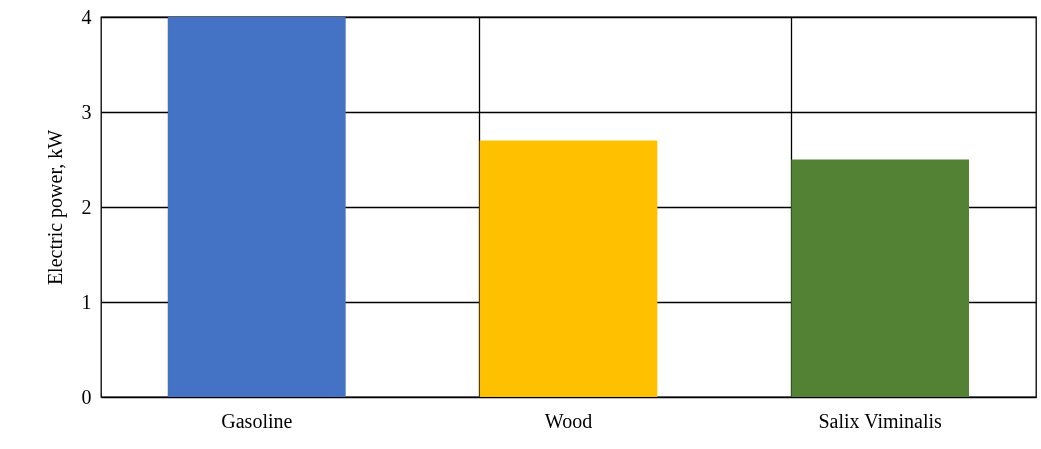  Describe the element at coordinates (55, 207) in the screenshot. I see `y-axis-title: Electric power, kW` at that location.